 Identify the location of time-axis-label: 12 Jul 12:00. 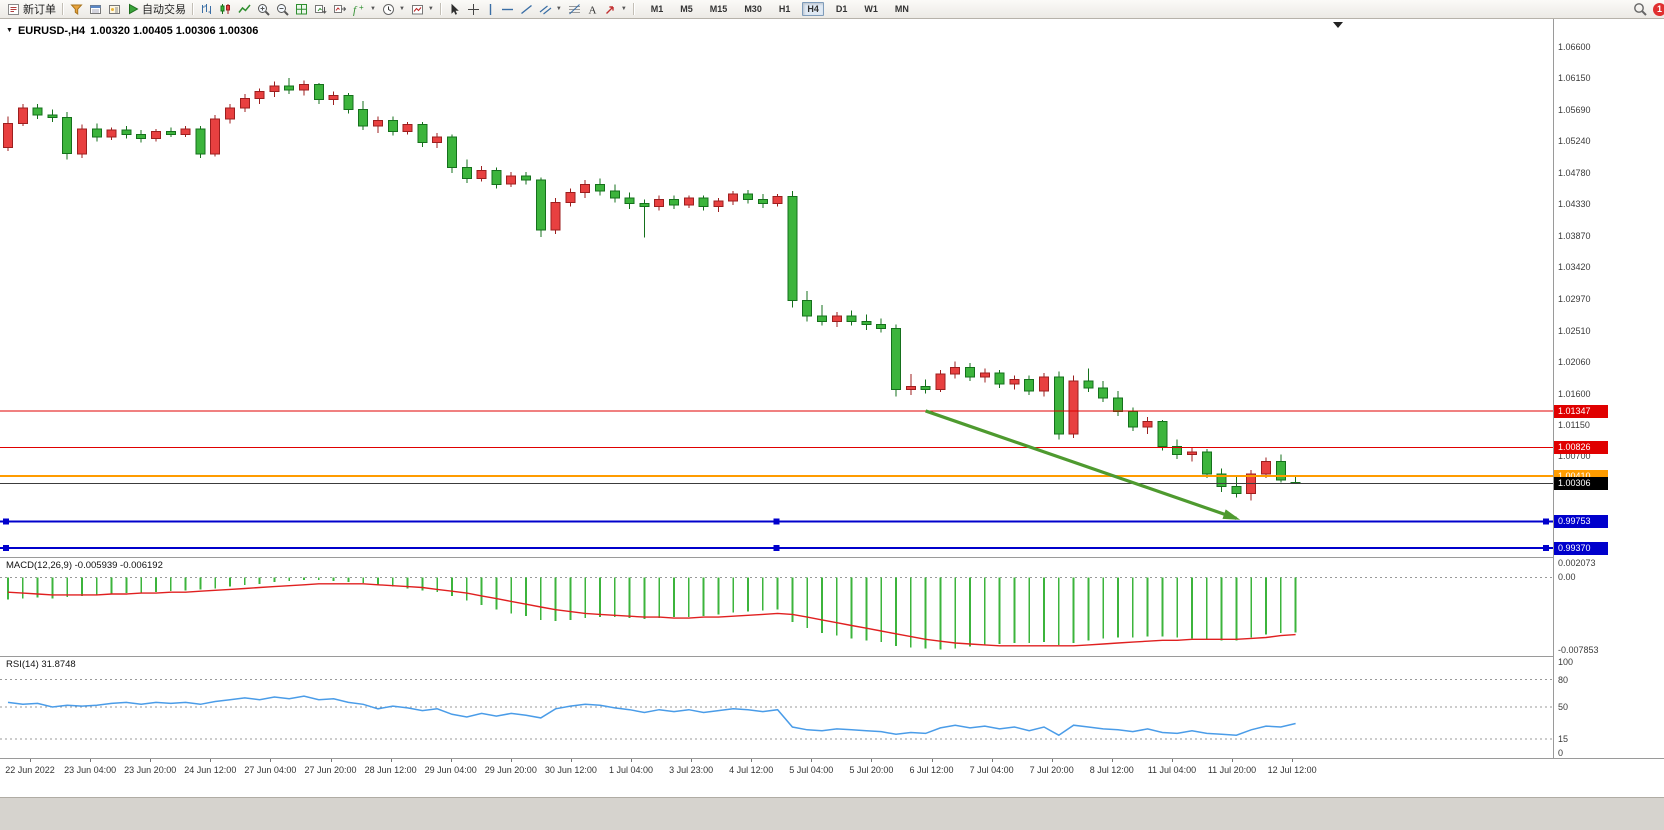
(1292, 770).